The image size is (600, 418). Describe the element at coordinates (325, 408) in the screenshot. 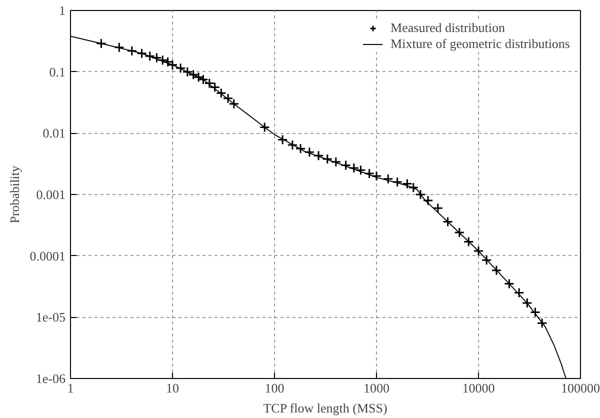

I see `x-axis-title: TCP flow length (MSS)` at that location.